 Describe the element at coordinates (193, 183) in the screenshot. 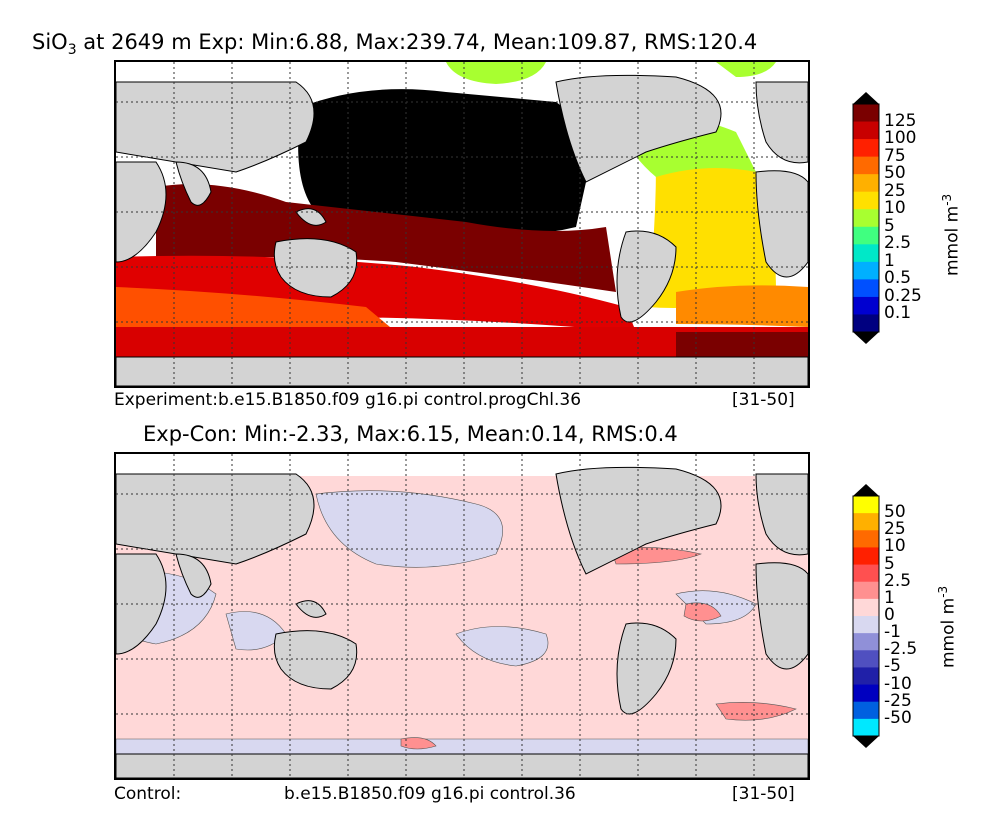

I see `india-land` at that location.